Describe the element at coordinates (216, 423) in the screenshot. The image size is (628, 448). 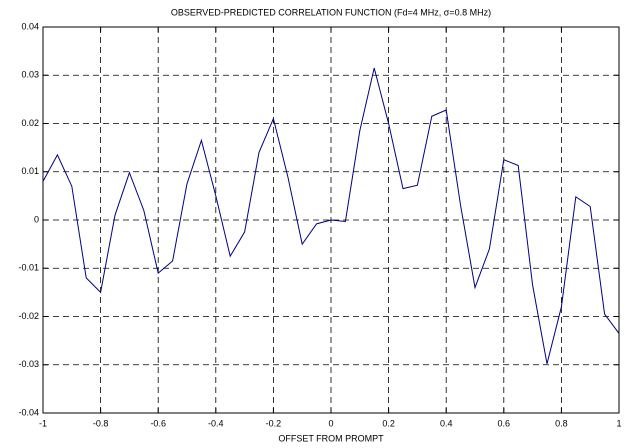
I see `x-tick-label: -0.4` at that location.